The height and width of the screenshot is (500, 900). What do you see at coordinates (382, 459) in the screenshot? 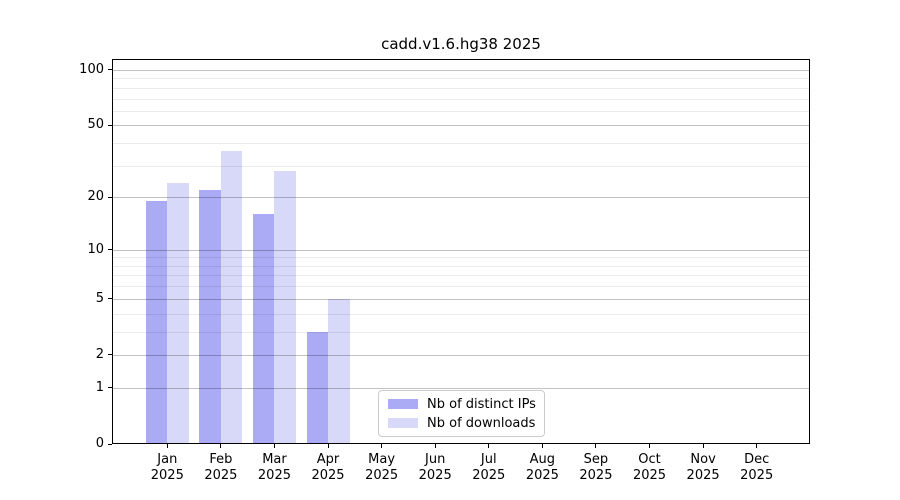
I see `x-tick-label-month: May` at bounding box center [382, 459].